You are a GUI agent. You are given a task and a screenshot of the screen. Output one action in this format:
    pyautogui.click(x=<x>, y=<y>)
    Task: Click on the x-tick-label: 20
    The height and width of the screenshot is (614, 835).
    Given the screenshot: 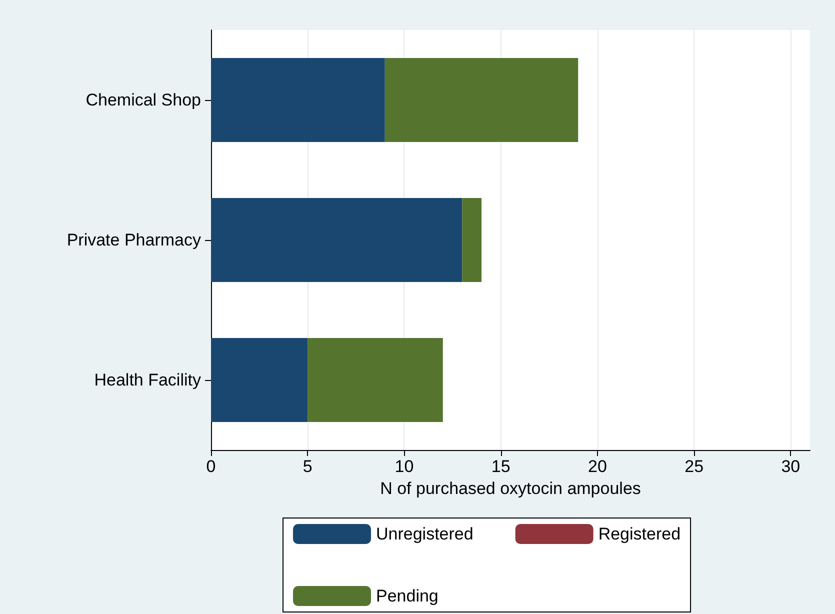 What is the action you would take?
    pyautogui.click(x=597, y=466)
    